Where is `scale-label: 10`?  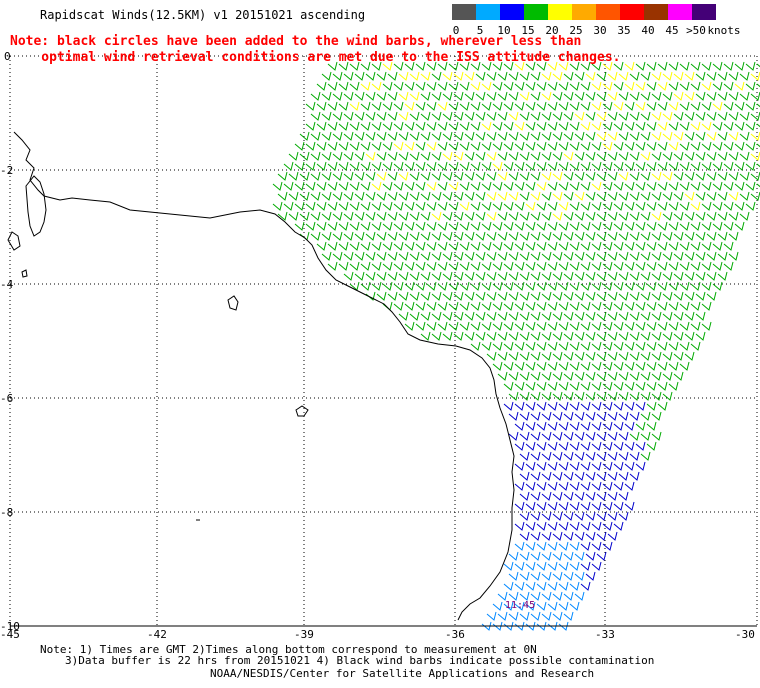
scale-label: 10 is located at coordinates (504, 30).